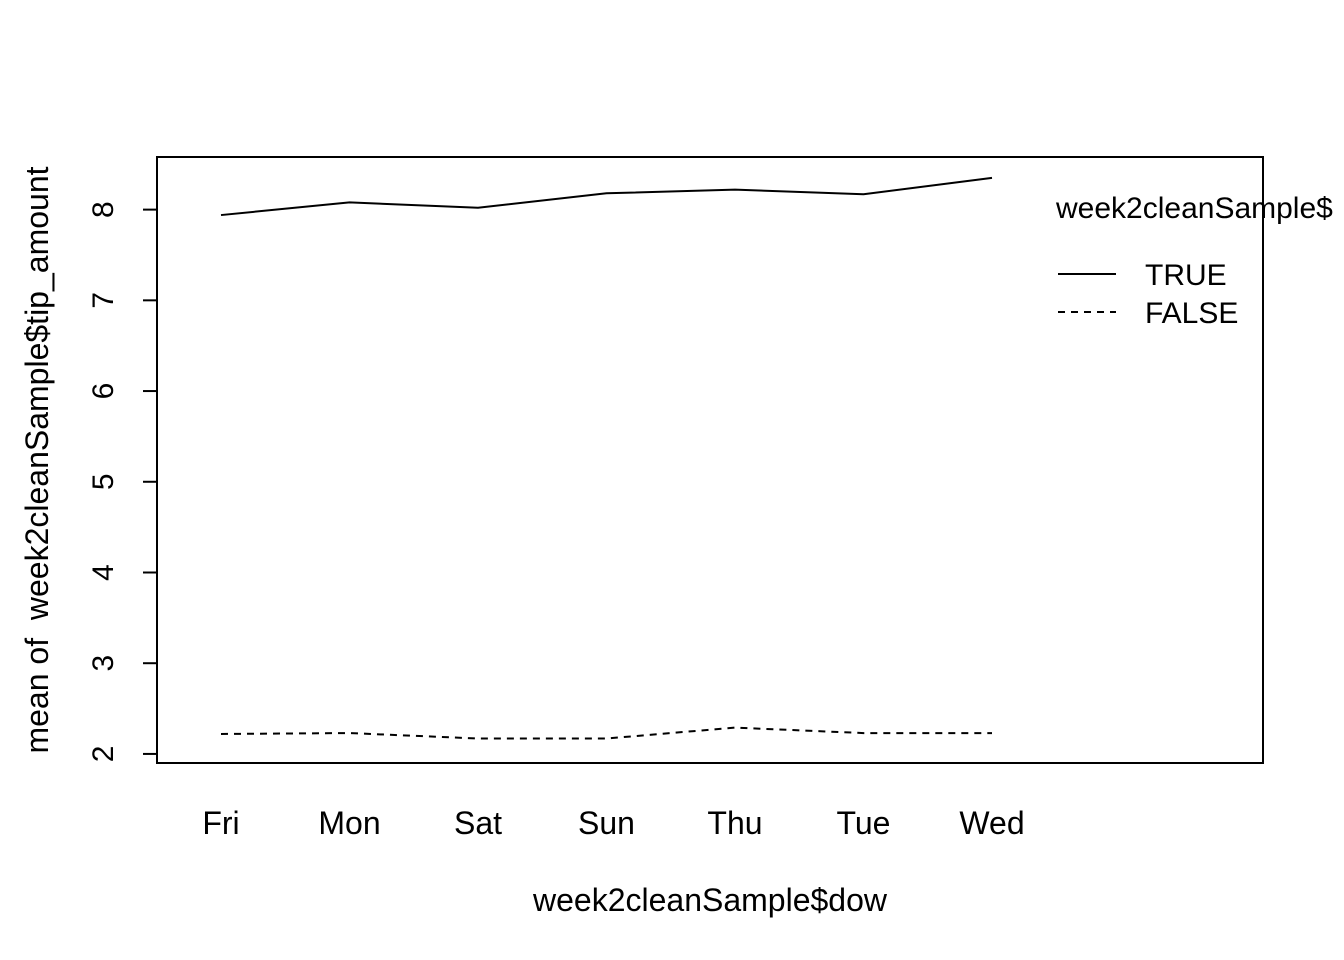 This screenshot has width=1344, height=960. Describe the element at coordinates (606, 196) in the screenshot. I see `series-line-true` at that location.